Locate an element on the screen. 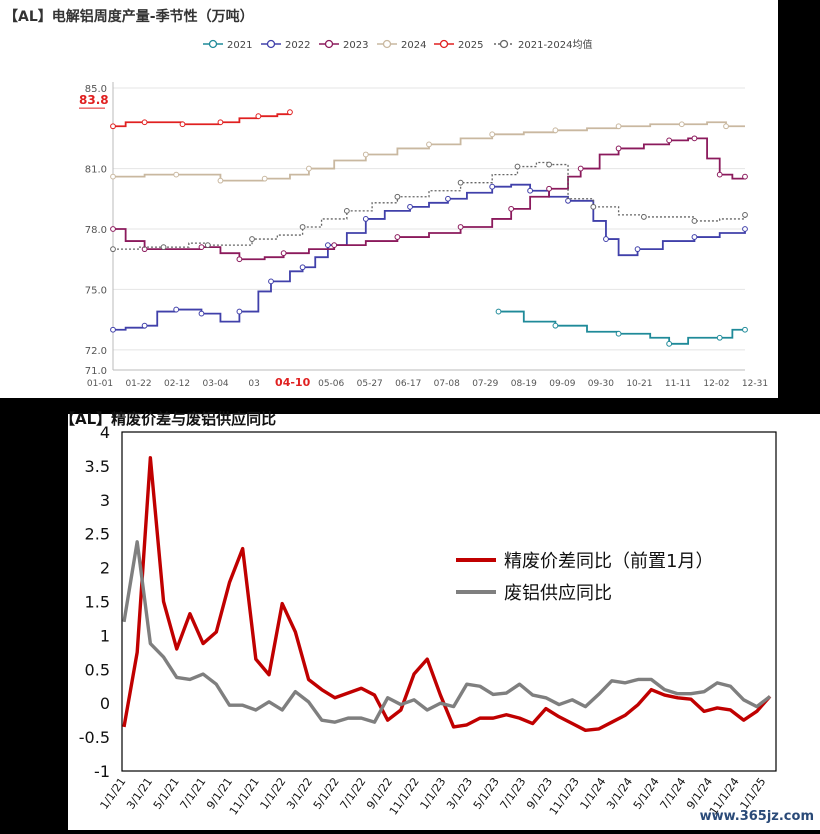 This screenshot has height=834, width=820. y-tick-label: 78.0 is located at coordinates (96, 230).